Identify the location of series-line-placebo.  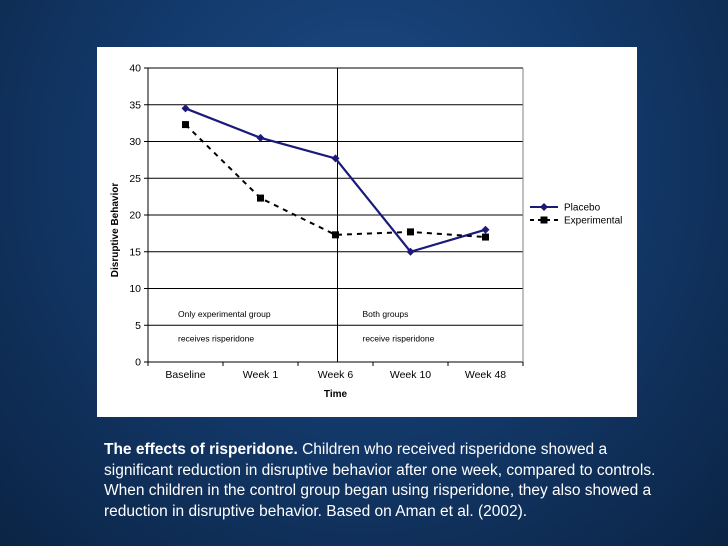
(335, 180).